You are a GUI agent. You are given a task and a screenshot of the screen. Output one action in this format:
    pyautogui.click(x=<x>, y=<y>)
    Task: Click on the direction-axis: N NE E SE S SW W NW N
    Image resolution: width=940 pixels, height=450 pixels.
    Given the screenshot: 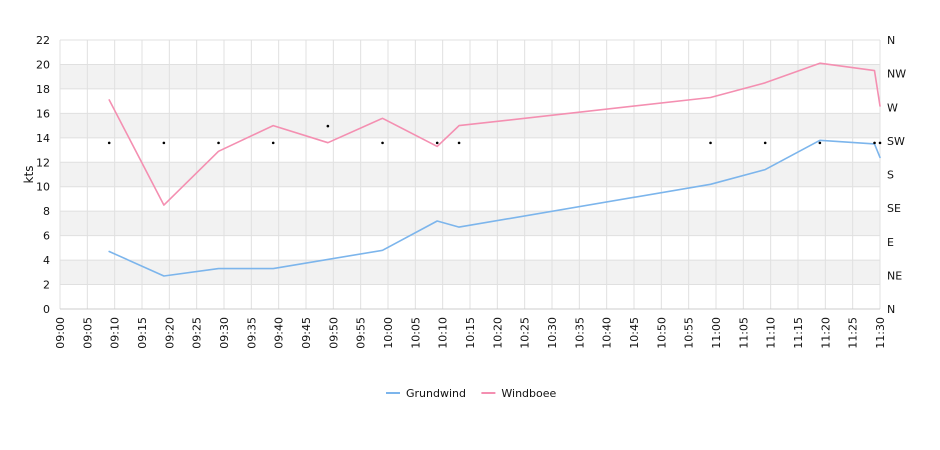 What is the action you would take?
    pyautogui.click(x=896, y=175)
    